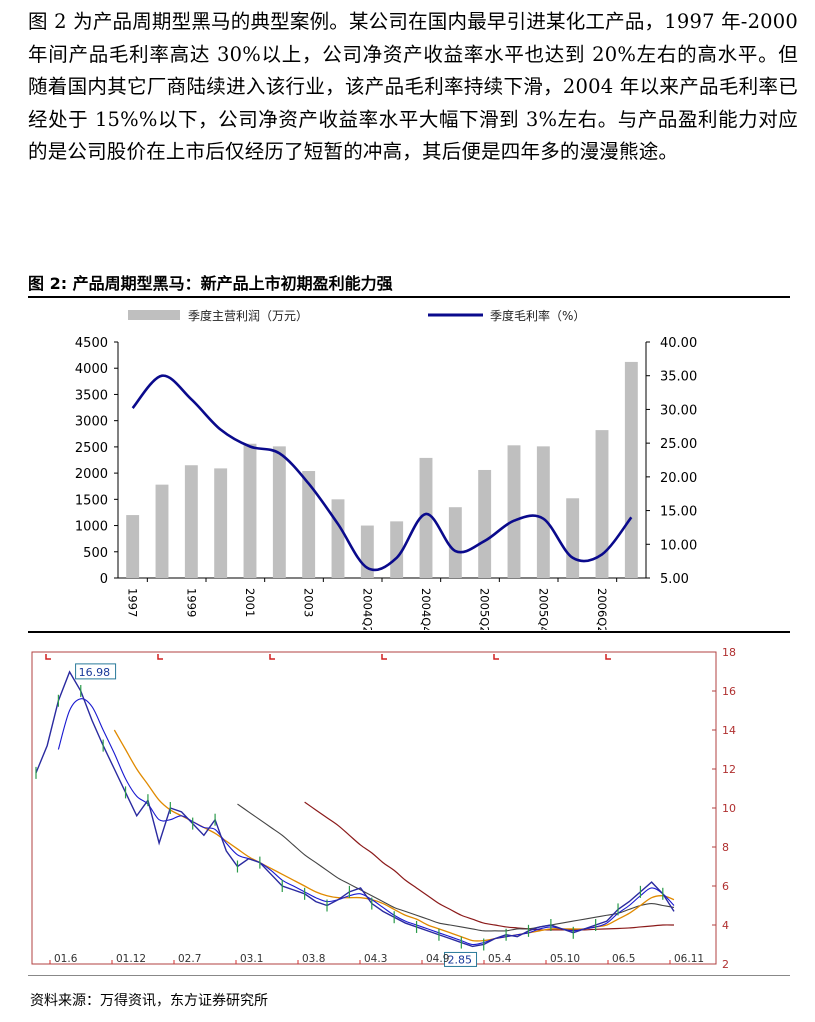  I want to click on left-tick-label: 4500, so click(91, 343).